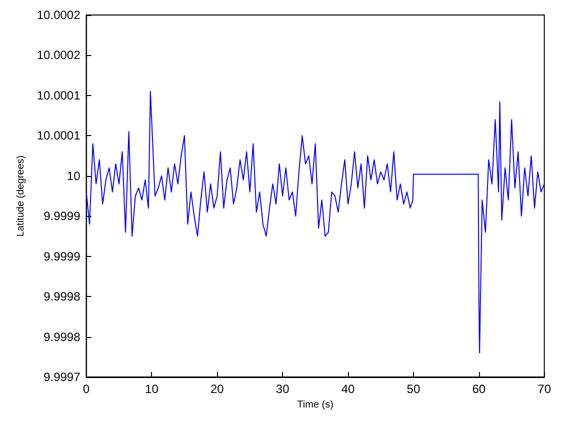  I want to click on y-tick-label: 10, so click(73, 175).